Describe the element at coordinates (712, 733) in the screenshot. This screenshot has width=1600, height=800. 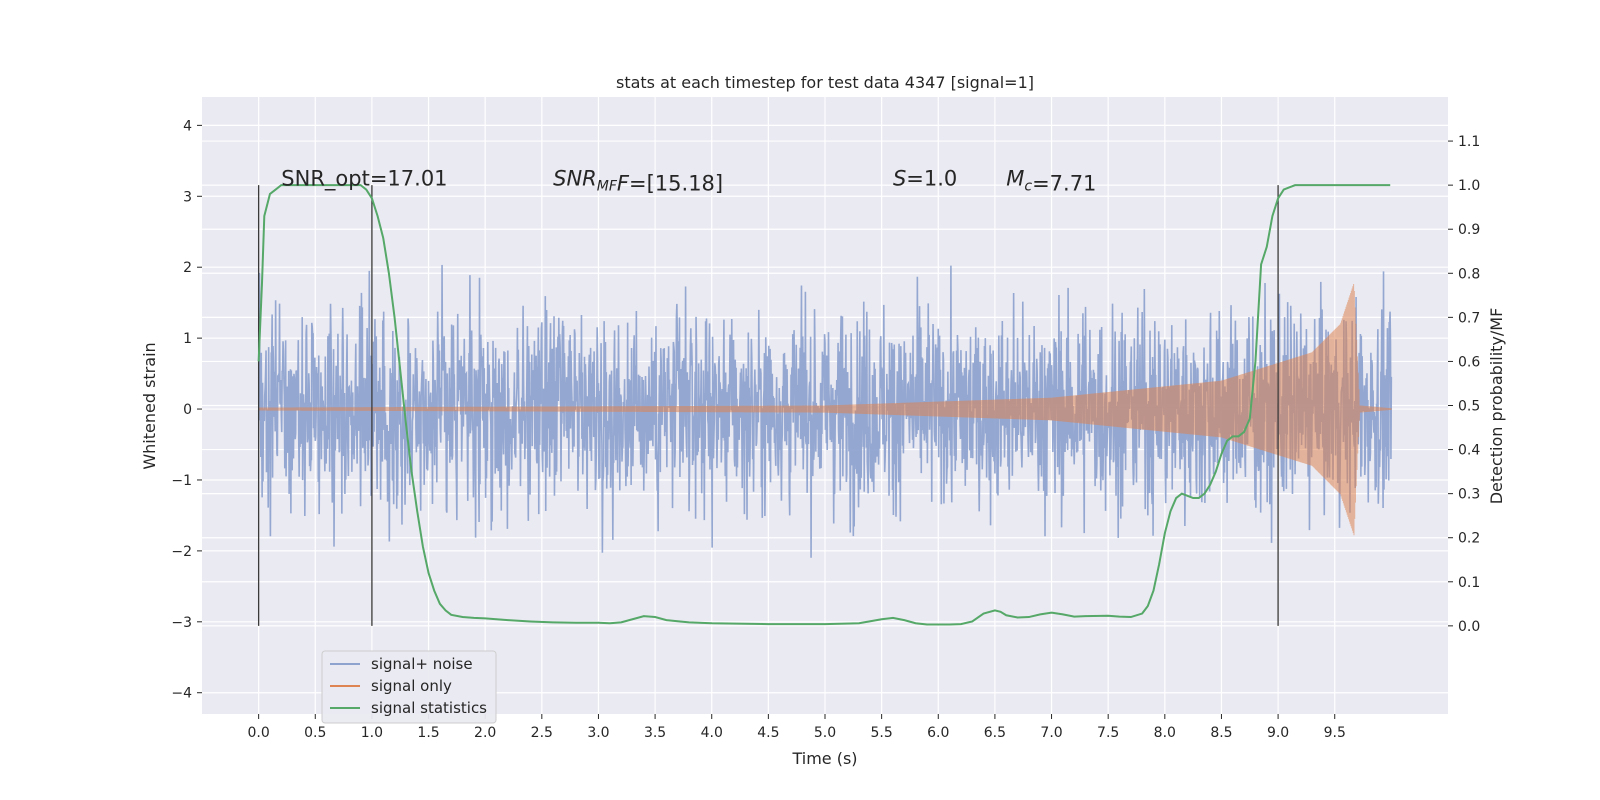
I see `x-tick-label: 4.0` at that location.